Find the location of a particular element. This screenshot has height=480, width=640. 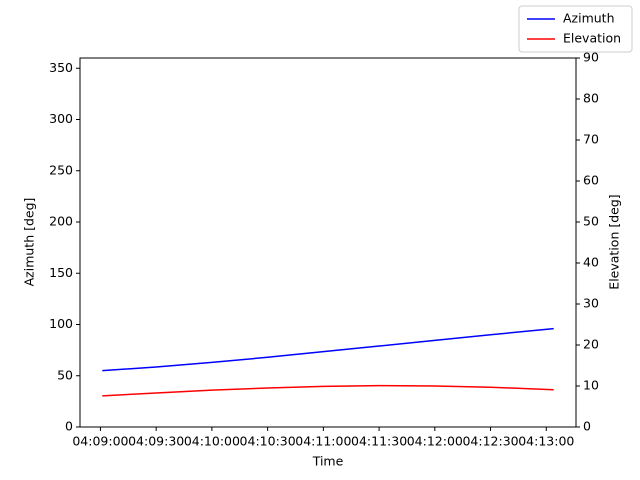

legend-label: Azimuth is located at coordinates (589, 18).